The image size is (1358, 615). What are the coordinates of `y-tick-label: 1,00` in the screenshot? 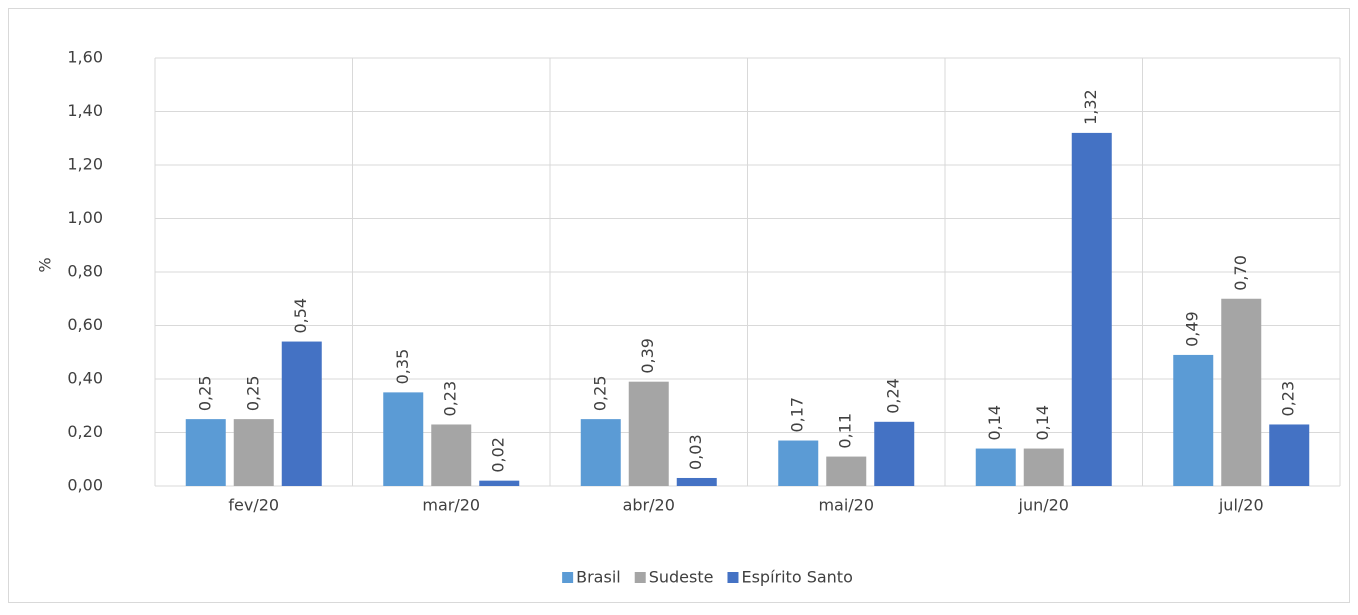 It's located at (85, 217).